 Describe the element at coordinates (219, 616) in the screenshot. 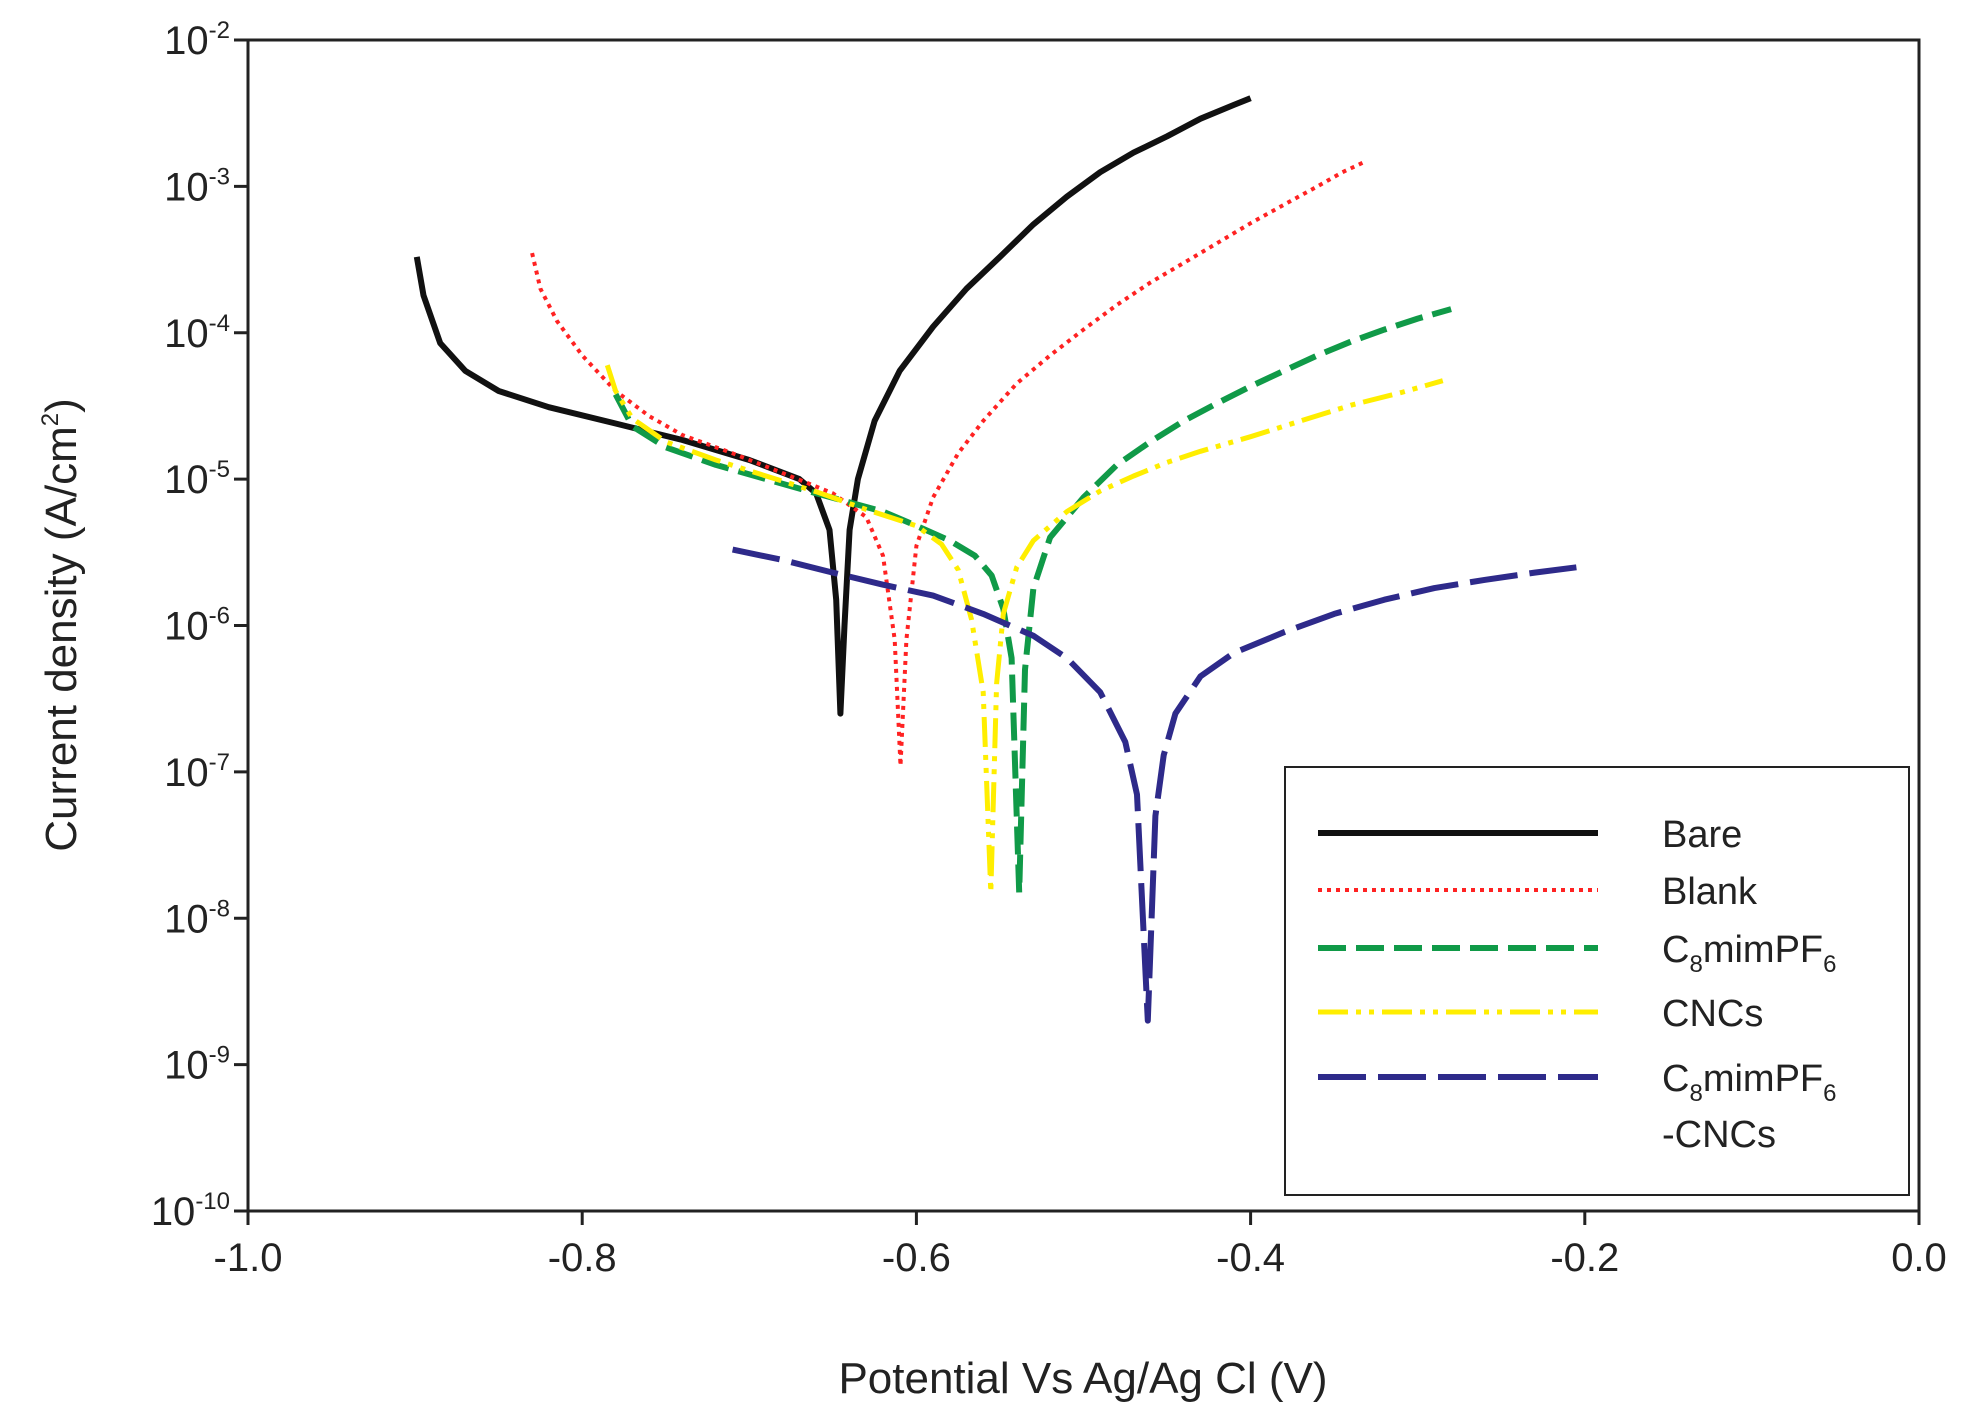

I see `y-tick-exponent: -6` at that location.